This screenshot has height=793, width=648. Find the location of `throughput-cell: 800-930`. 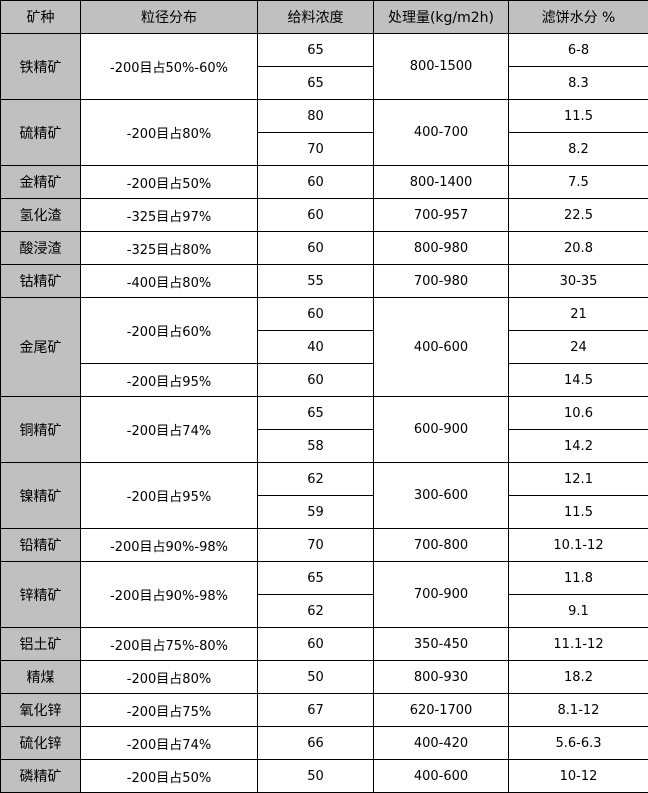

throughput-cell: 800-930 is located at coordinates (441, 677).